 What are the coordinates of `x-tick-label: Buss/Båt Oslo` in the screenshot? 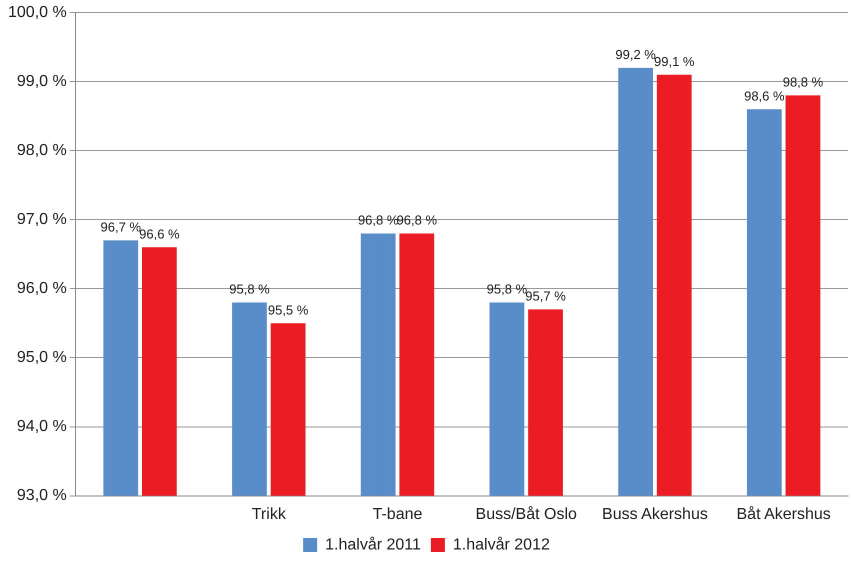 It's located at (526, 514).